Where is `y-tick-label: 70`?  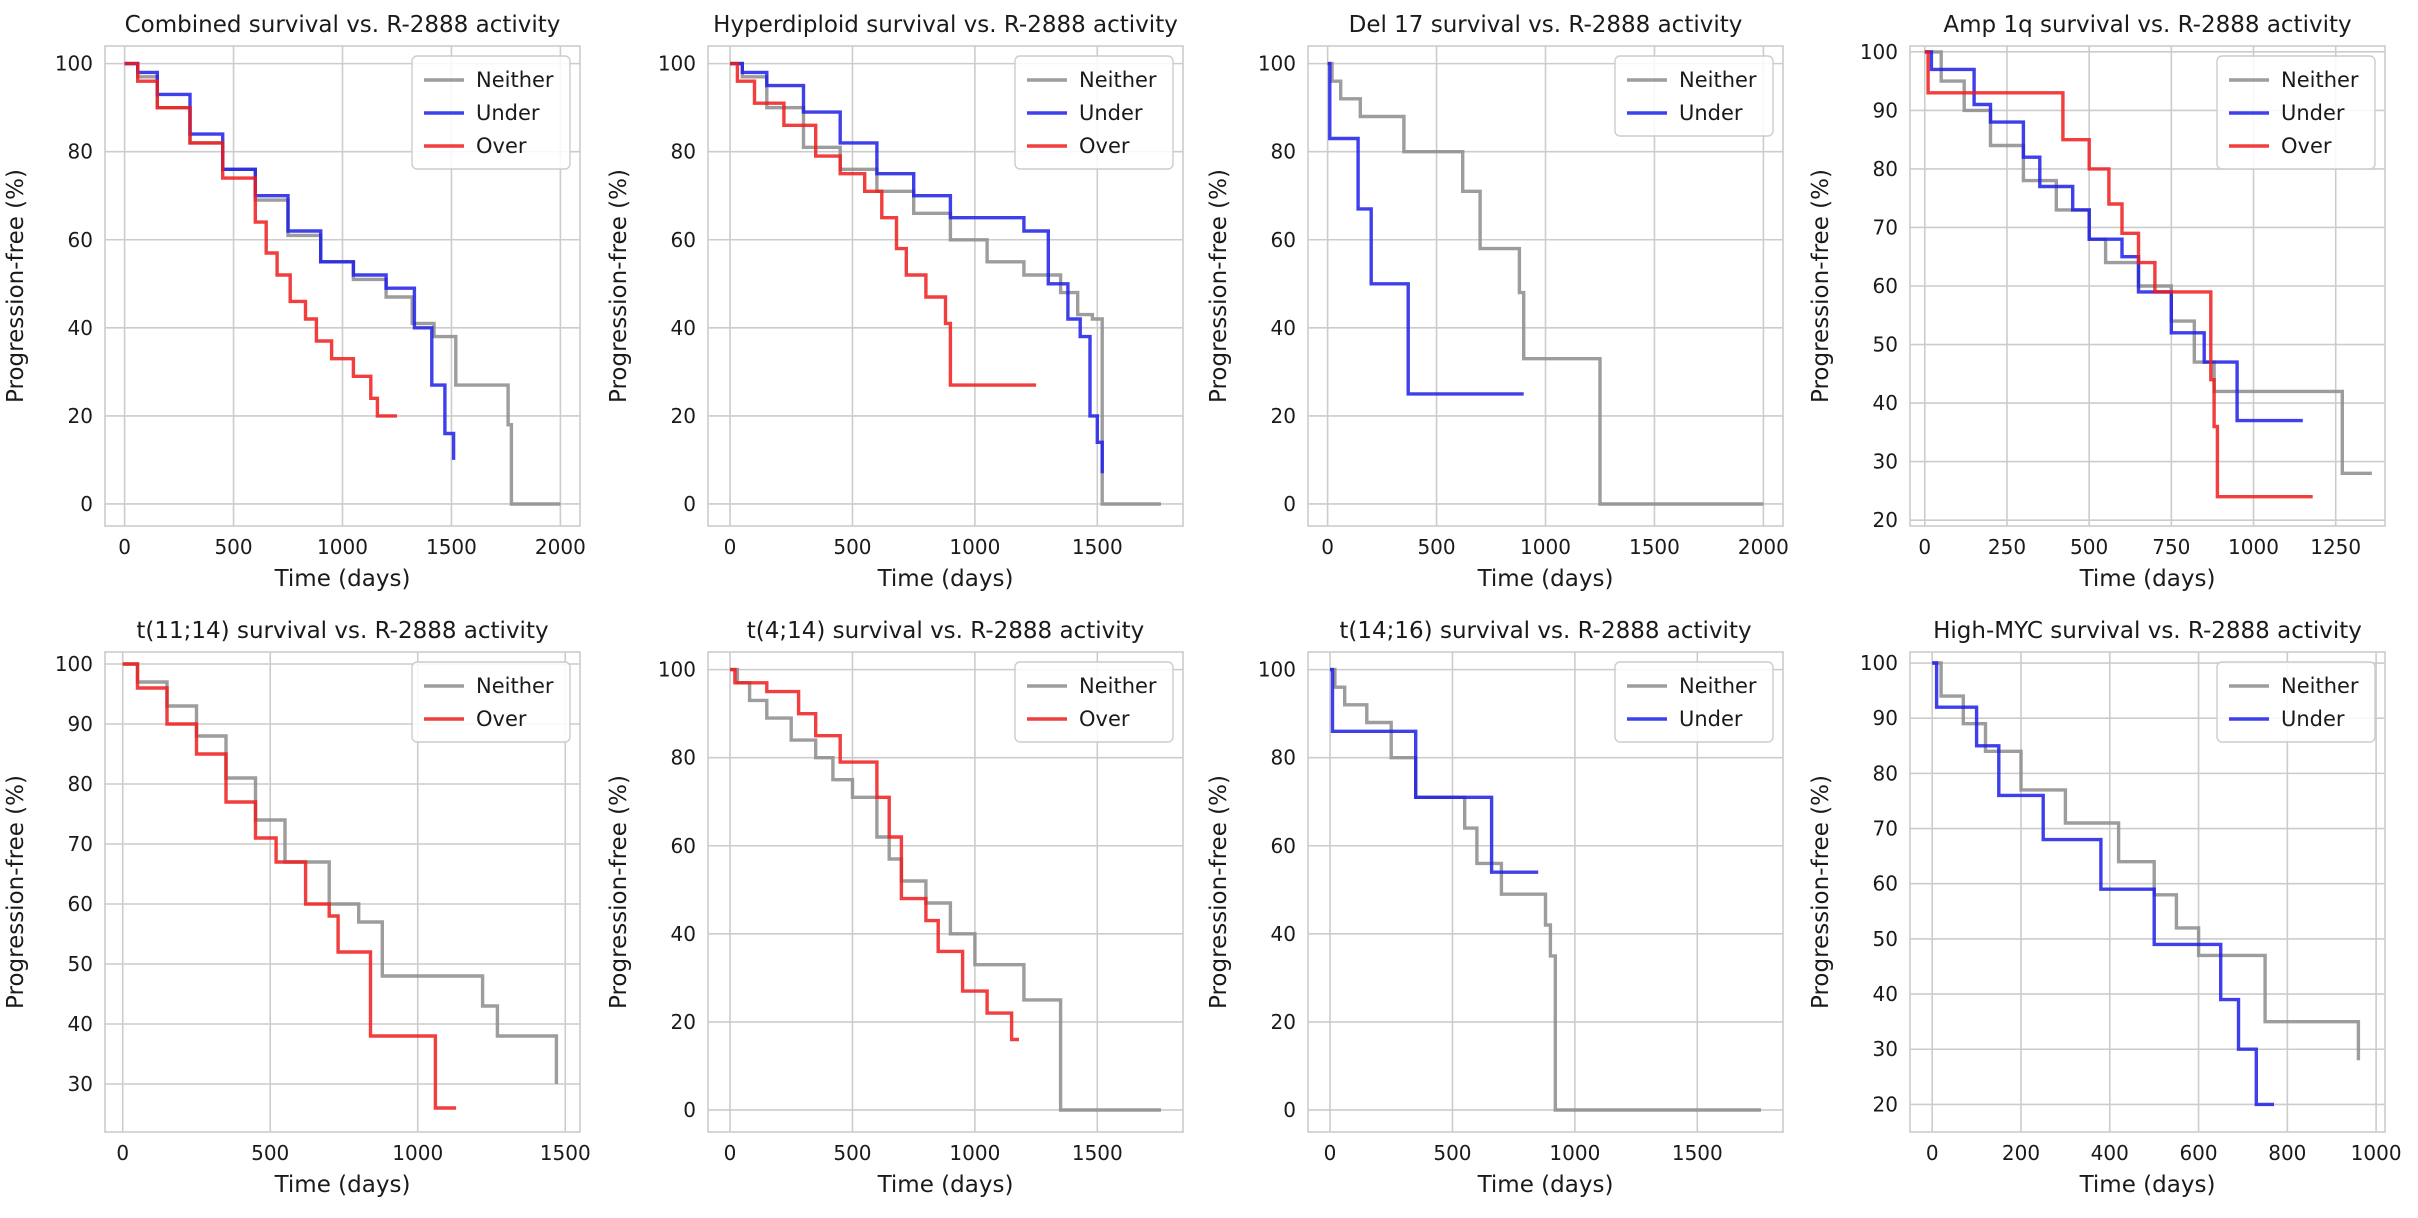
y-tick-label: 70 is located at coordinates (80, 844).